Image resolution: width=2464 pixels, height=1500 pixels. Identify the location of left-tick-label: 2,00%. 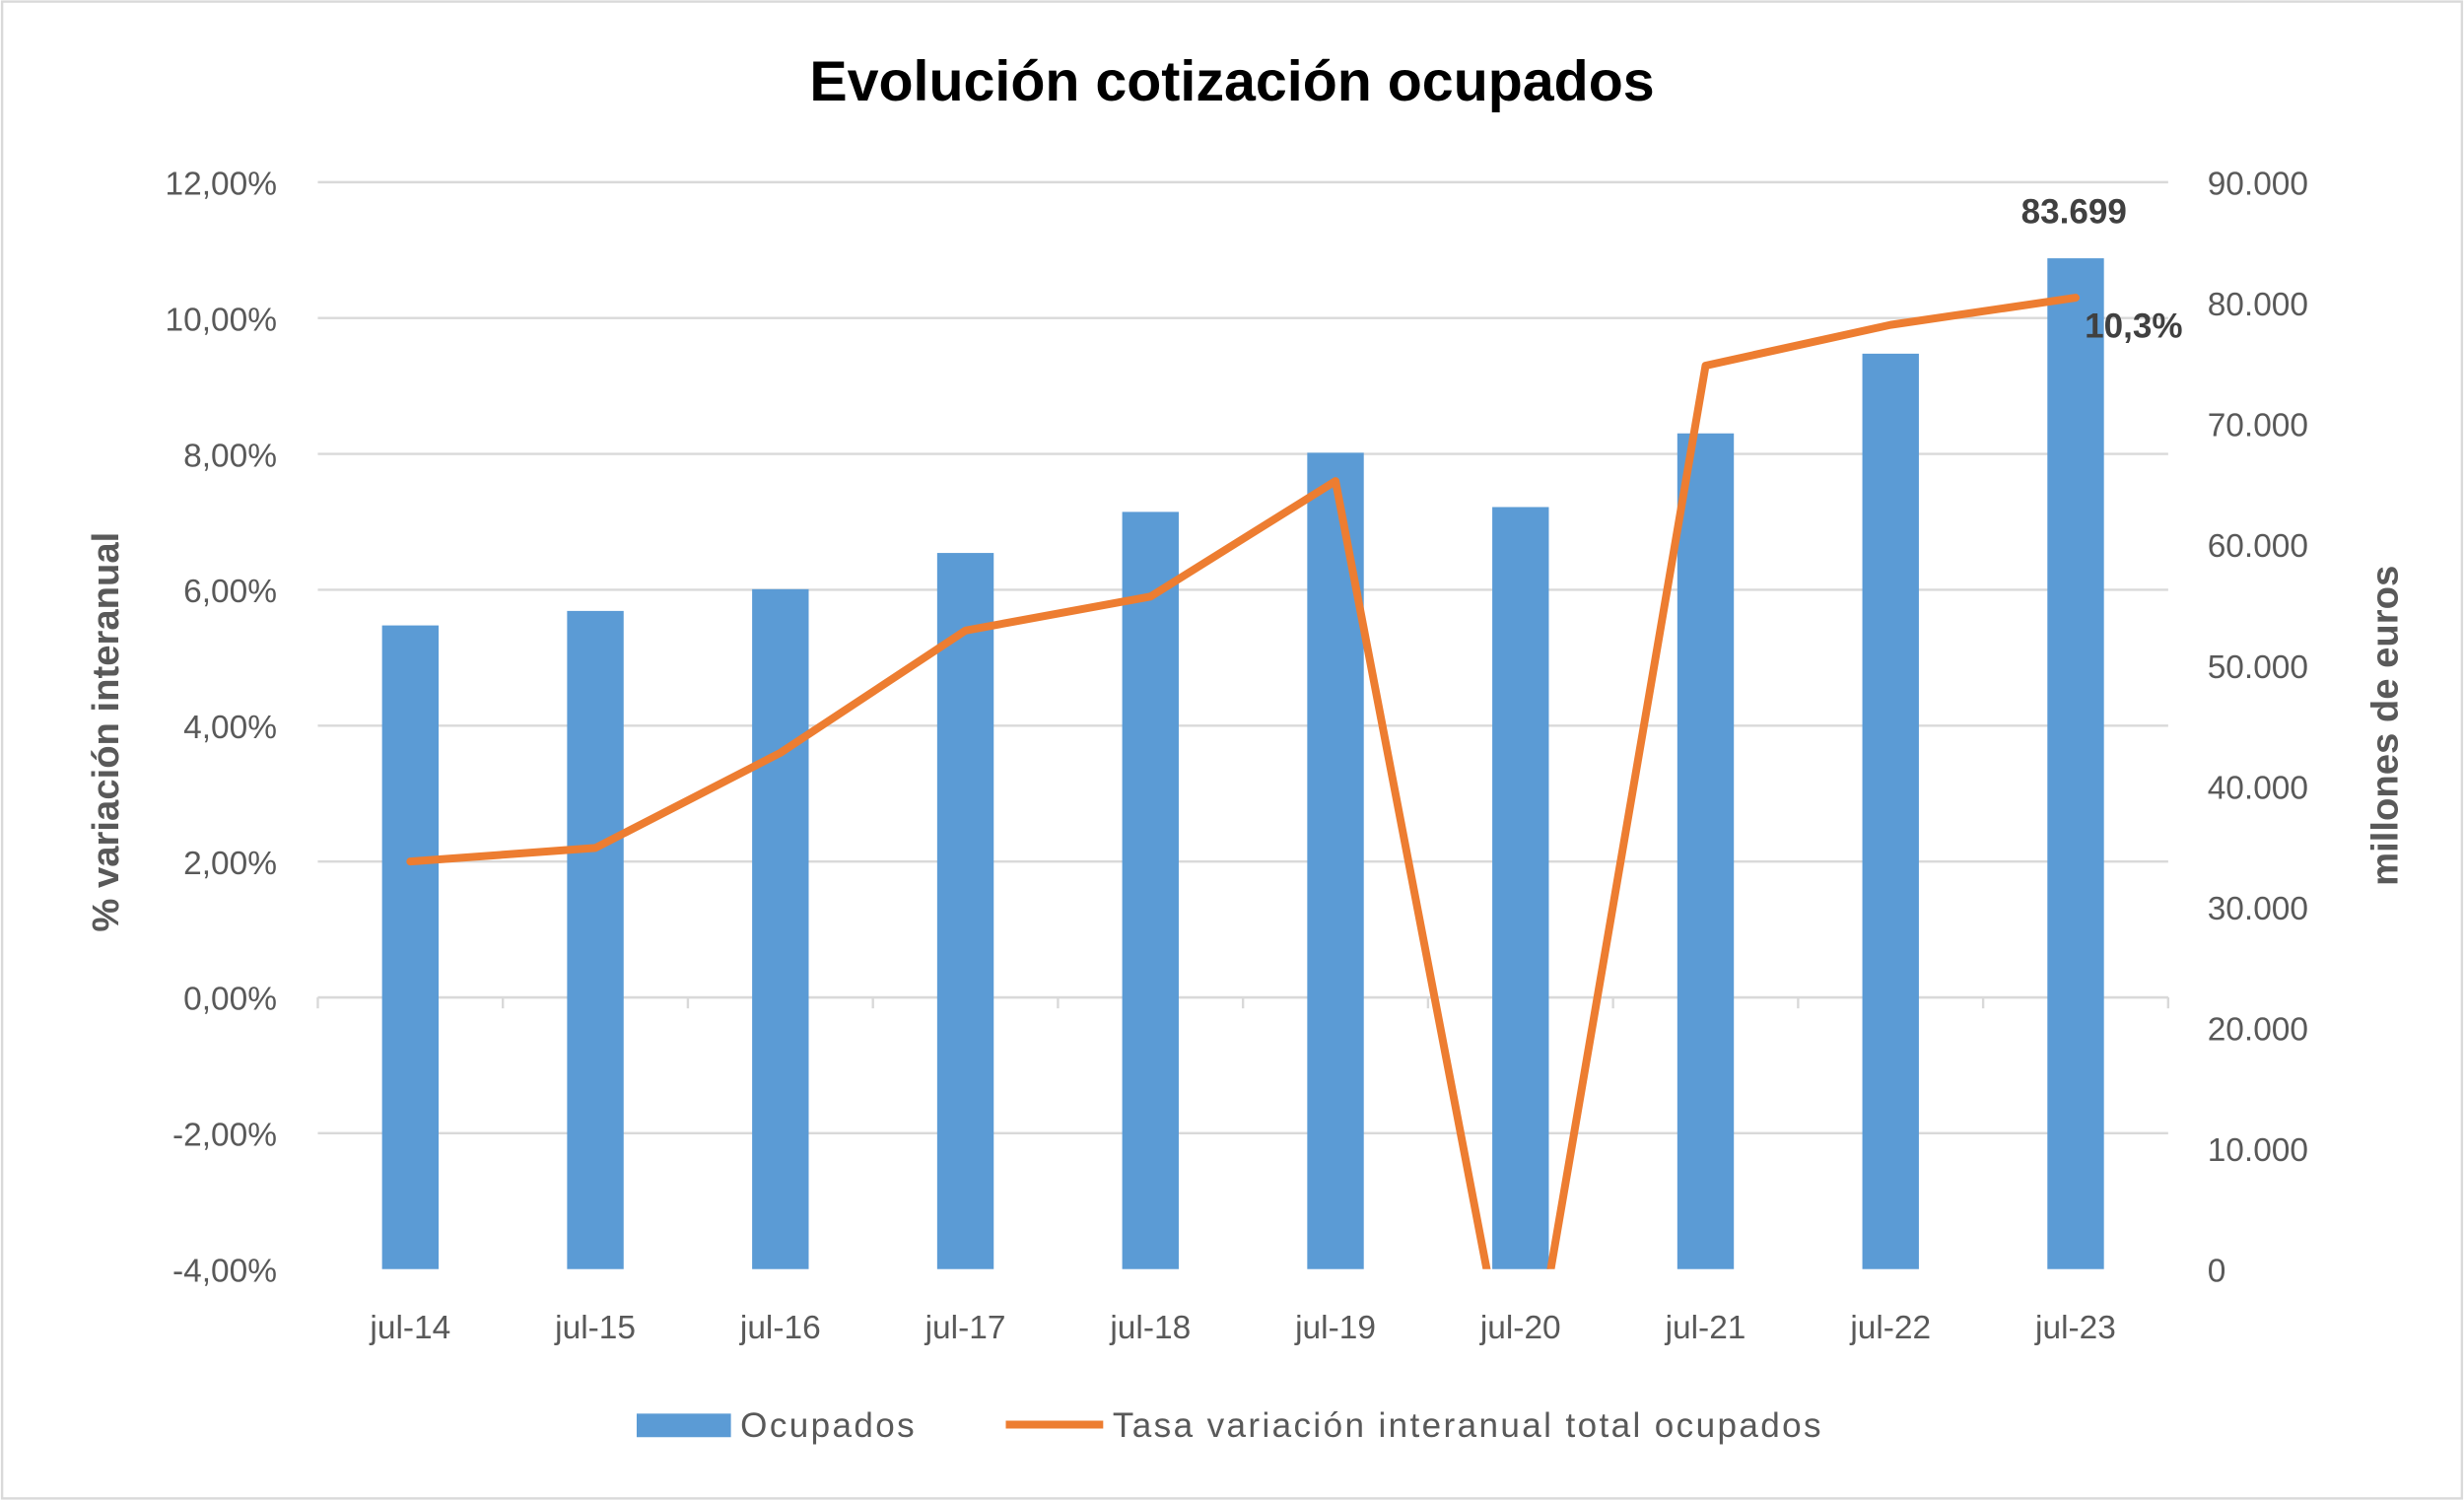
(230, 864).